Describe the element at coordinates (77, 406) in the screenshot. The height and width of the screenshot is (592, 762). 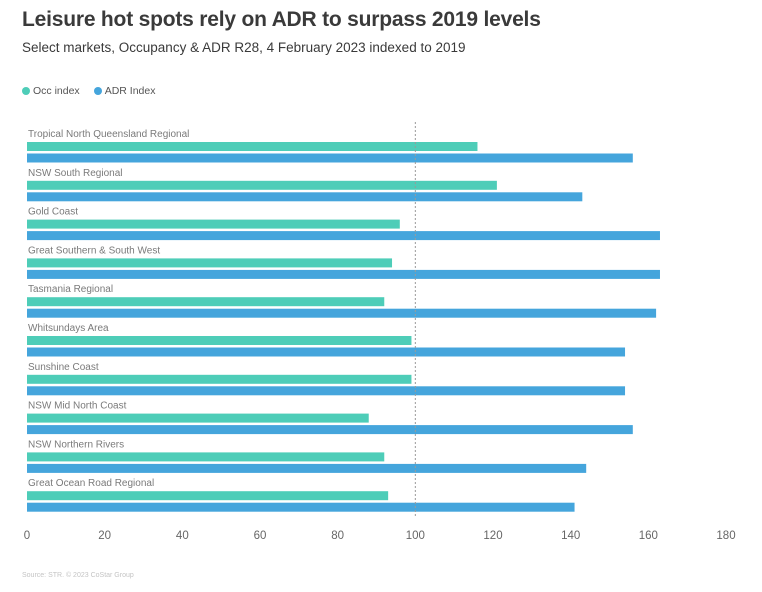
I see `category-label: NSW Mid North Coast` at that location.